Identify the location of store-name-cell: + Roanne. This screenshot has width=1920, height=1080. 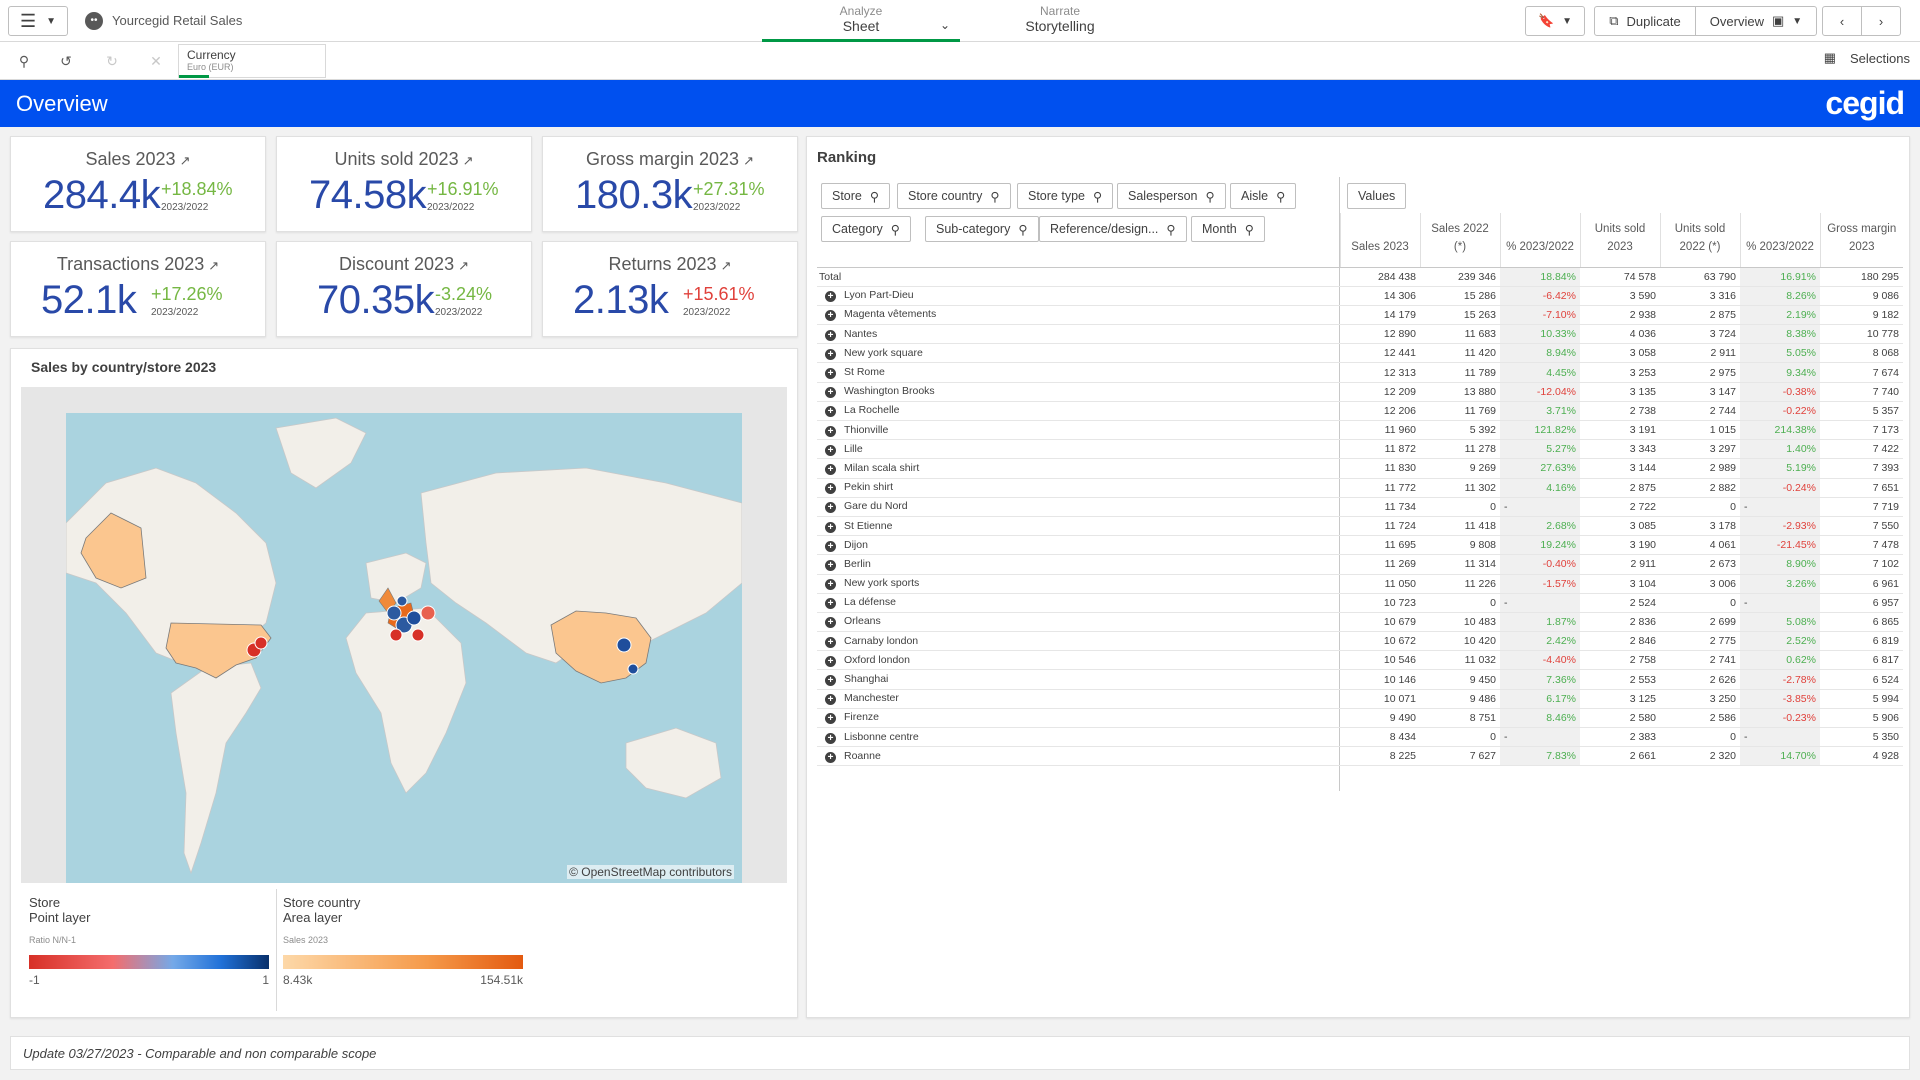
(1078, 756).